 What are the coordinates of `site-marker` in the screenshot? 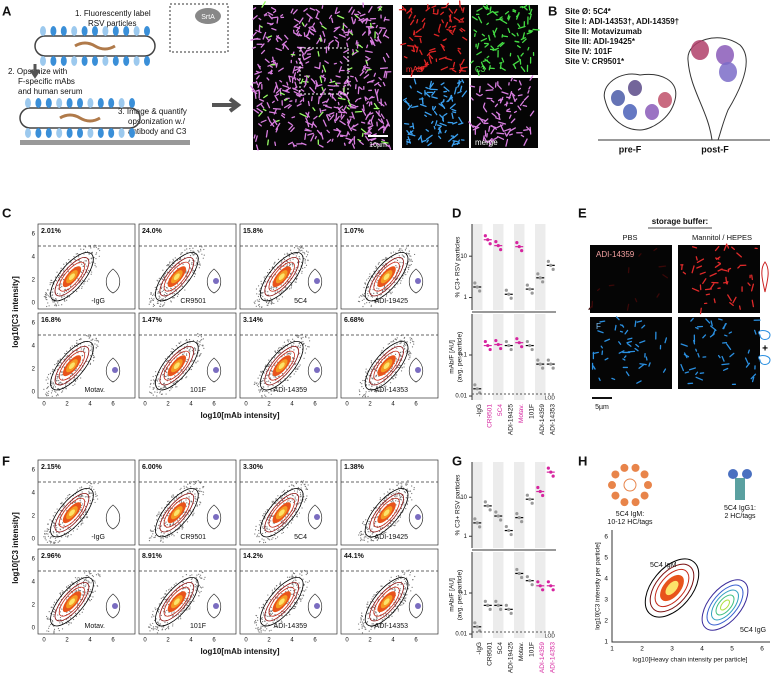 It's located at (115, 370).